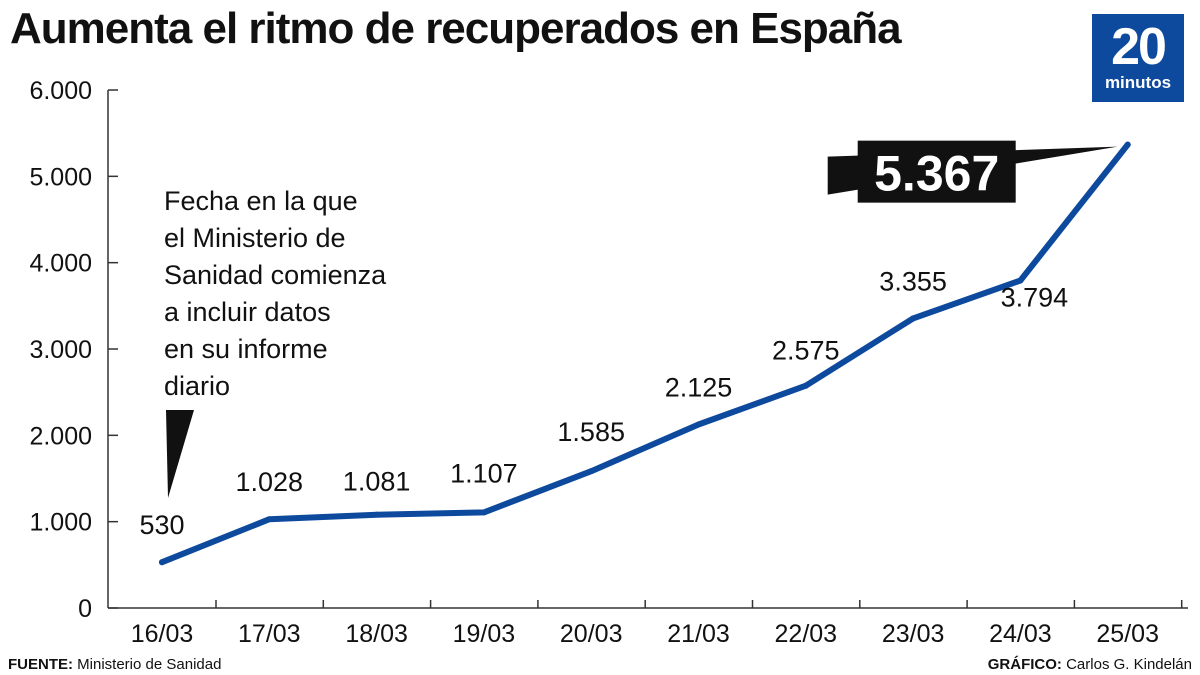  I want to click on annotation-text: en su informe, so click(246, 349).